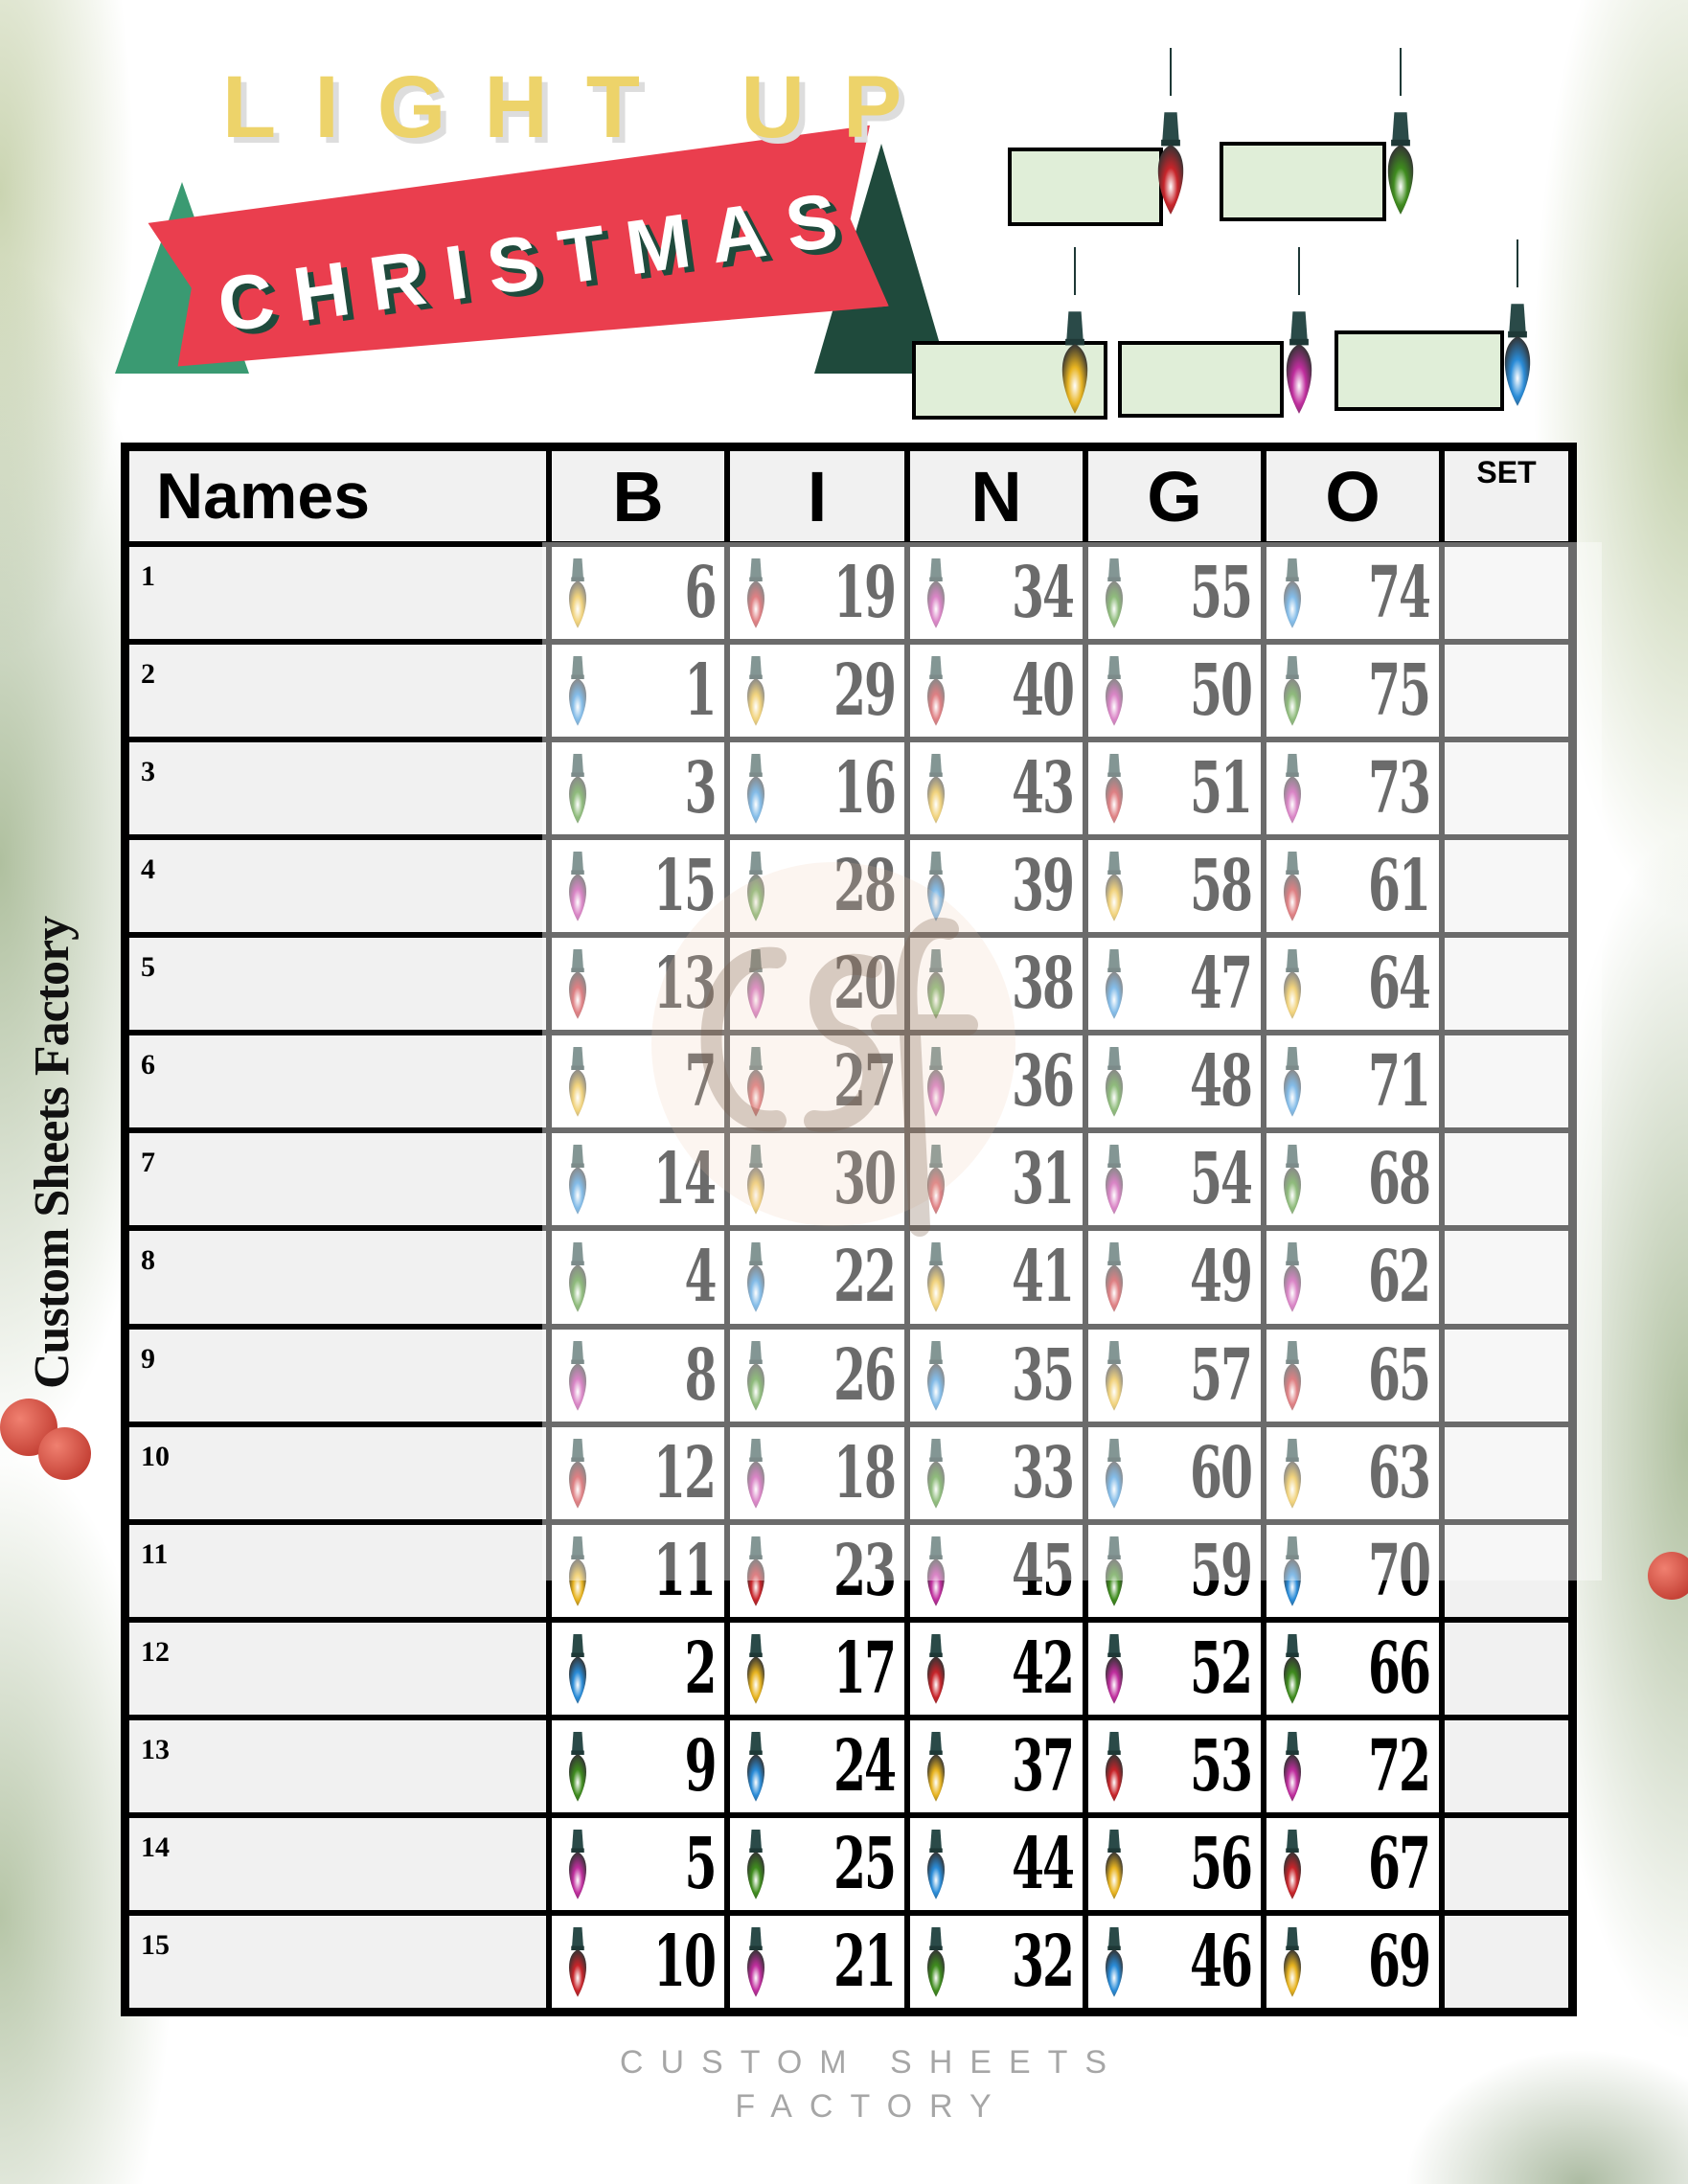 The image size is (1688, 2184). Describe the element at coordinates (996, 1766) in the screenshot. I see `bingo-cell-n: 37` at that location.